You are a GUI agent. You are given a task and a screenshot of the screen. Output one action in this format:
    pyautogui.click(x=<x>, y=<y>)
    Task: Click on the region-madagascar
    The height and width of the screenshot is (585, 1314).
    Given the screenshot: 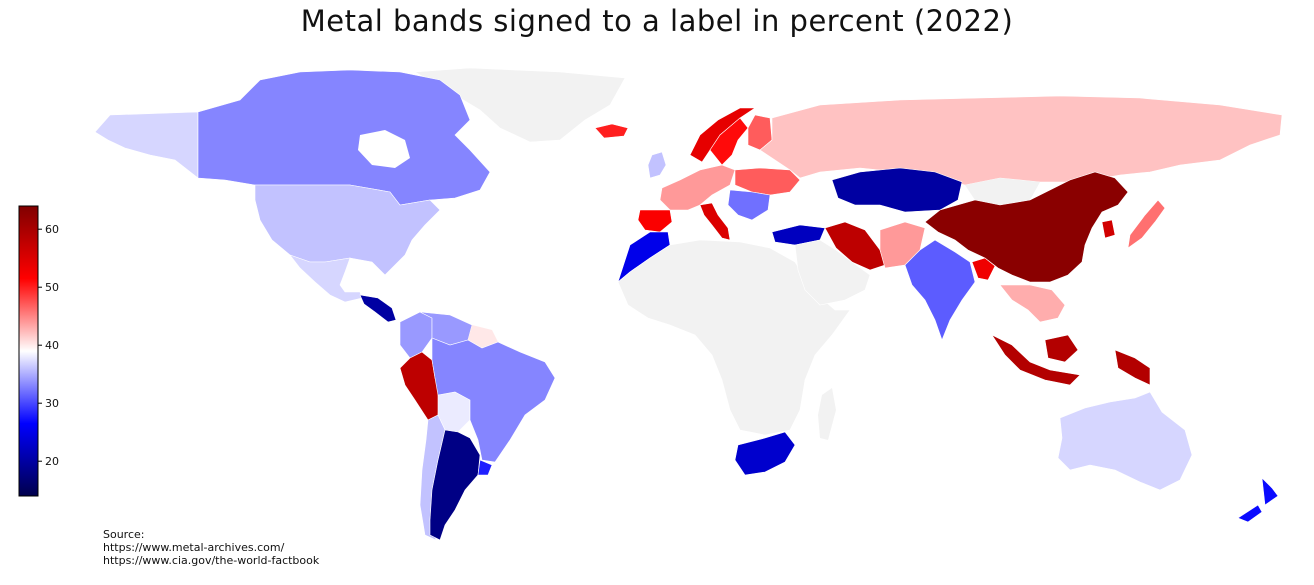 What is the action you would take?
    pyautogui.click(x=827, y=414)
    